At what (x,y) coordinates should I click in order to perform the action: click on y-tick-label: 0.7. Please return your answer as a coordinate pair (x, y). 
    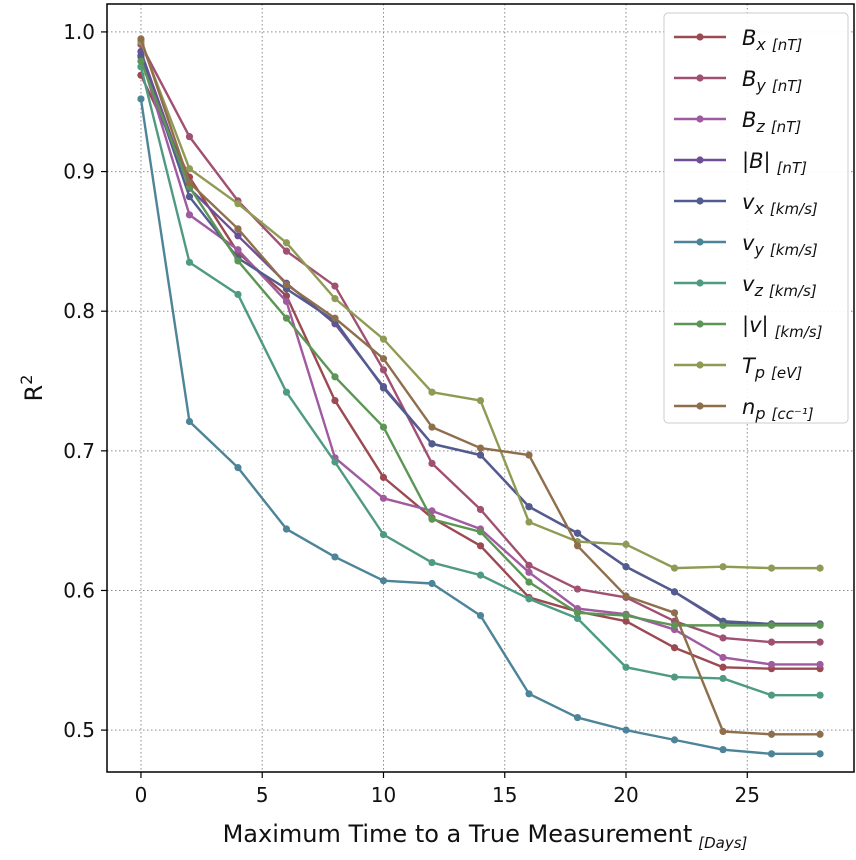
    Looking at the image, I should click on (79, 451).